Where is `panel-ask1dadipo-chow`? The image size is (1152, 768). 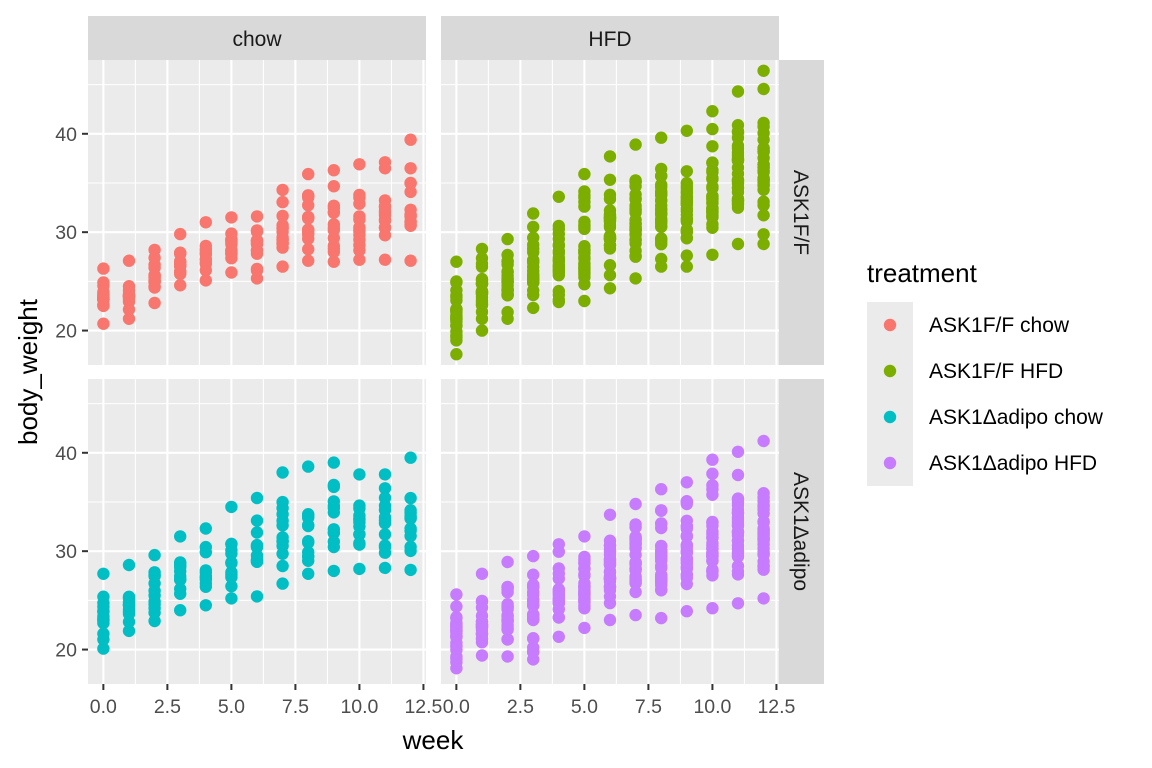
panel-ask1dadipo-chow is located at coordinates (257, 531).